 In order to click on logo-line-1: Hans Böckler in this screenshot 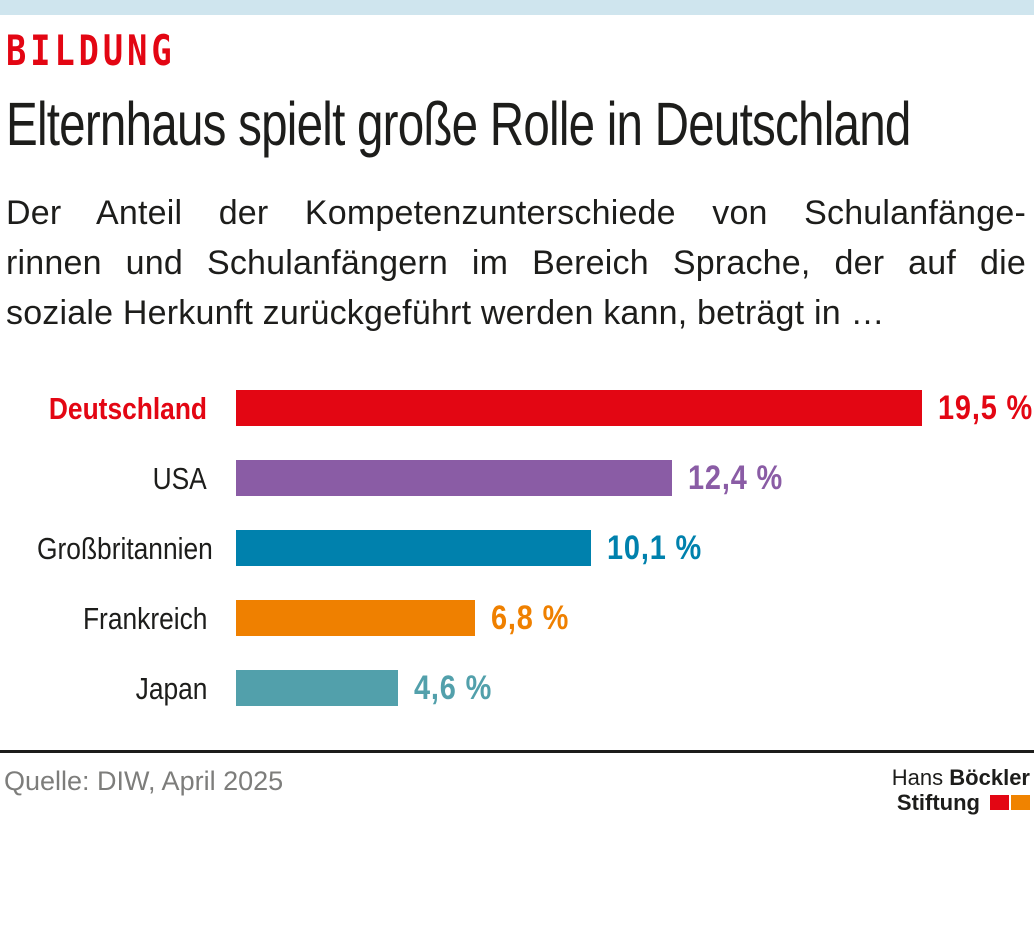, I will do `click(961, 777)`.